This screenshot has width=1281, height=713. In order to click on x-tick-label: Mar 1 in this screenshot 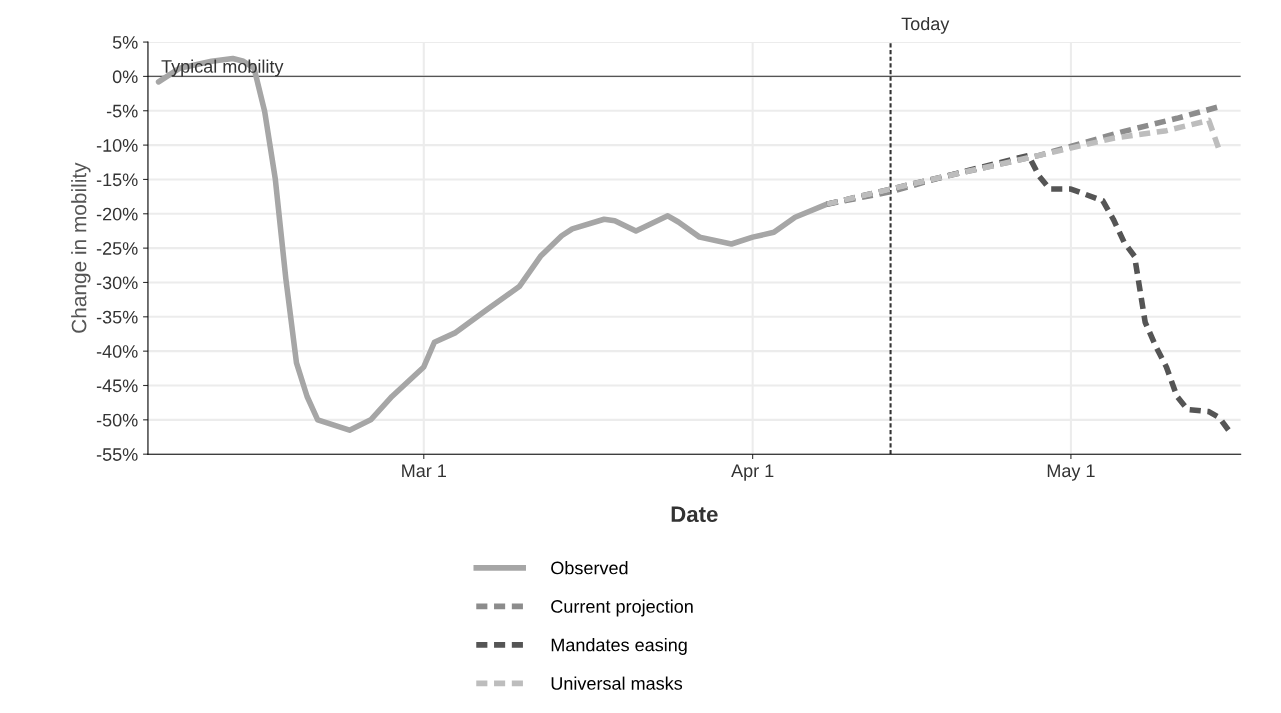, I will do `click(424, 471)`.